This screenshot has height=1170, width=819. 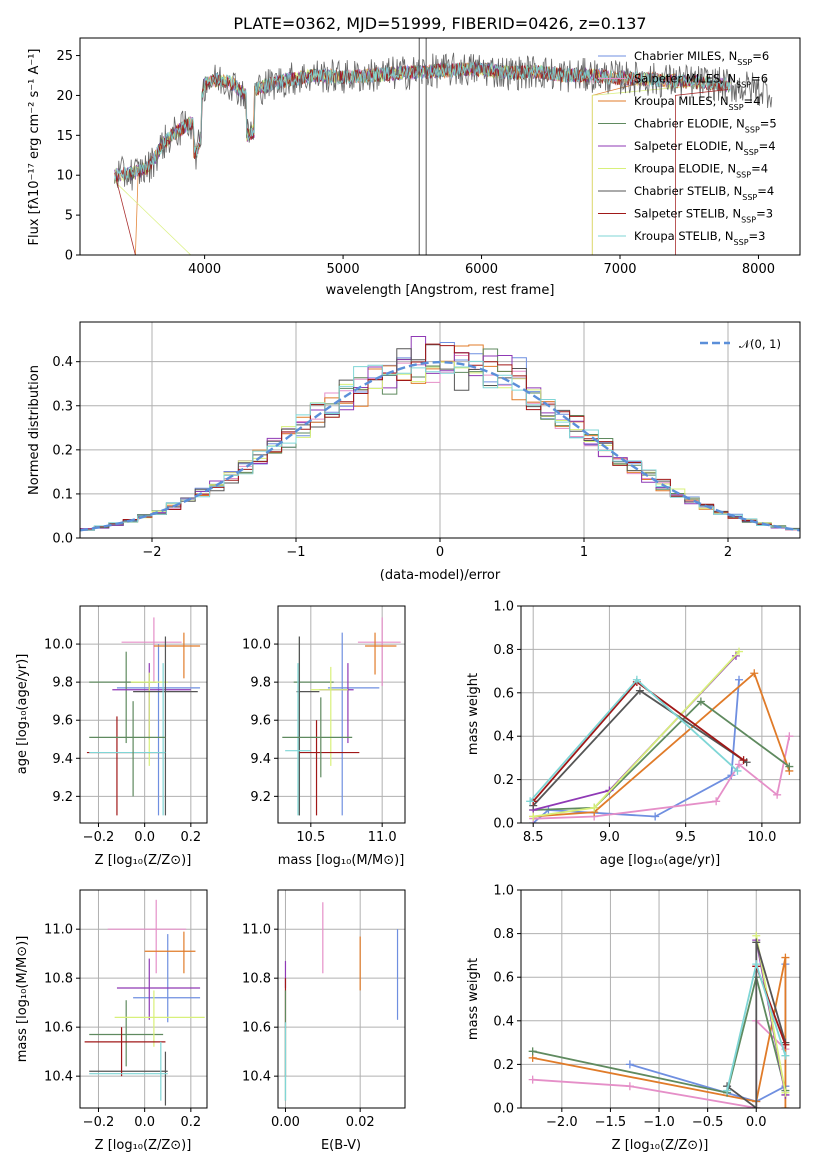 What do you see at coordinates (473, 999) in the screenshot?
I see `mw-metal-ylabel: mass weight` at bounding box center [473, 999].